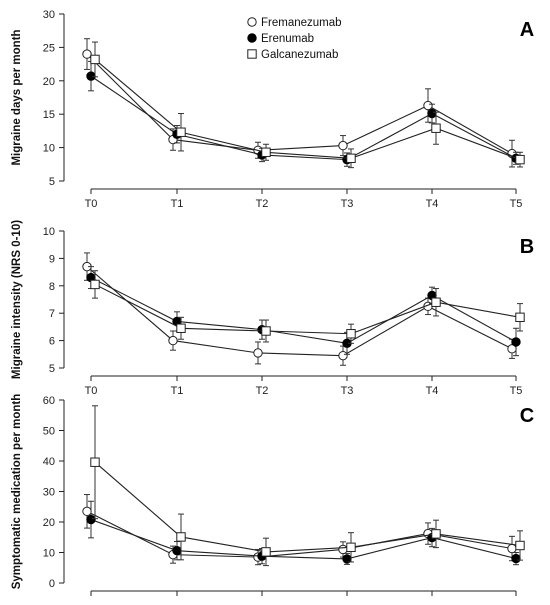 This screenshot has width=550, height=605. Describe the element at coordinates (516, 204) in the screenshot. I see `panel-a-x-tick-label: T5` at that location.